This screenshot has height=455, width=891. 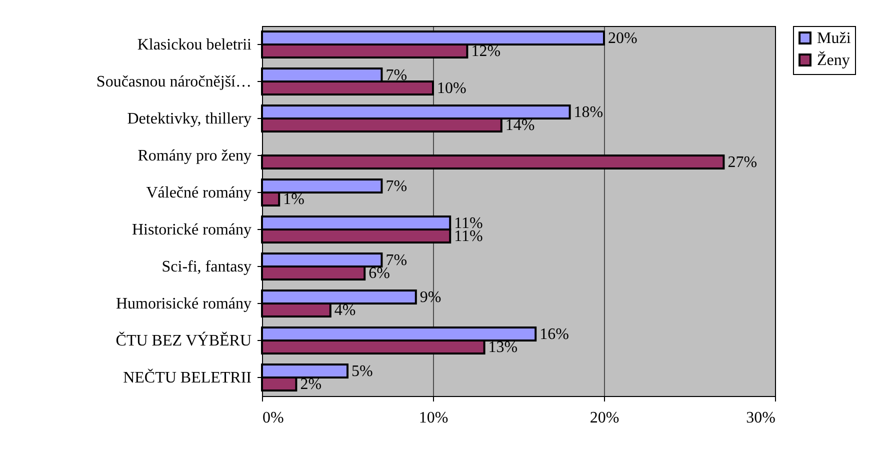 I want to click on data-label: 13%, so click(x=503, y=347).